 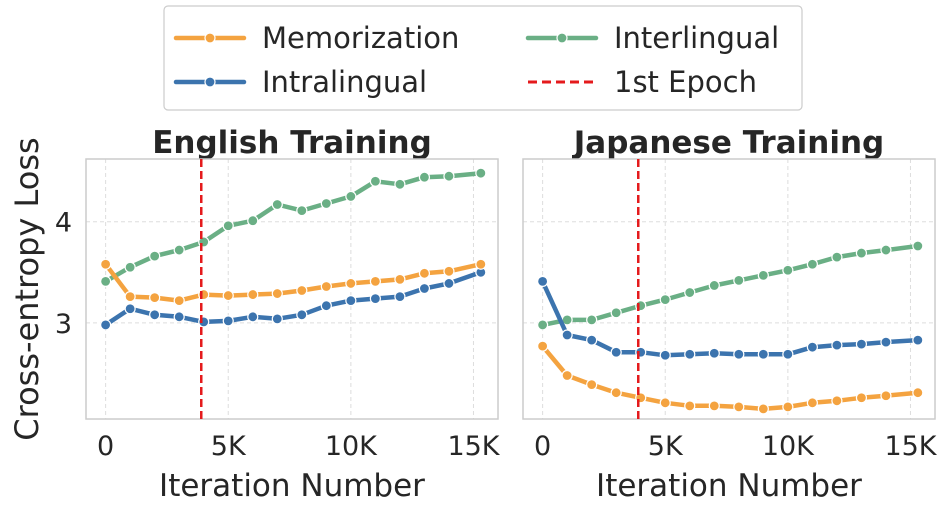 I want to click on legend-label-memorization: Memorization, so click(x=360, y=38).